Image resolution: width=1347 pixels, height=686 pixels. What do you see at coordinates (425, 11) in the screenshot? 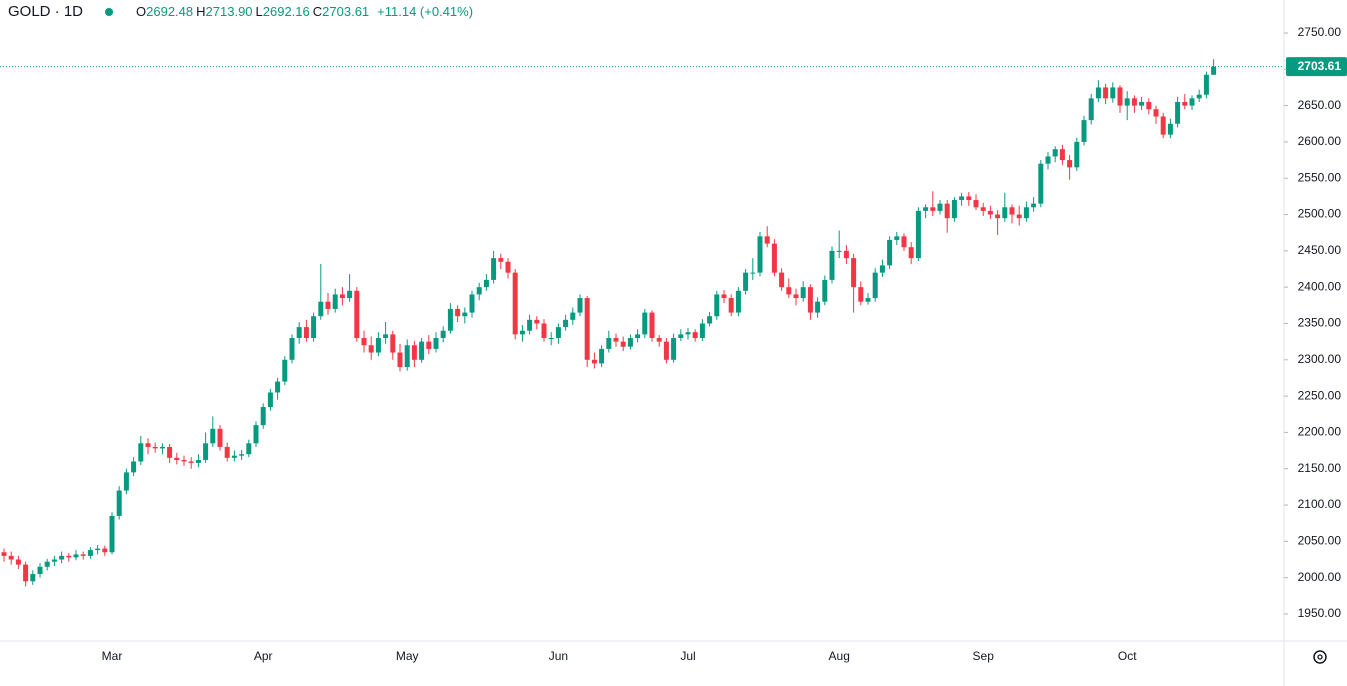
I see `change: +11.14 (+0.41%)` at bounding box center [425, 11].